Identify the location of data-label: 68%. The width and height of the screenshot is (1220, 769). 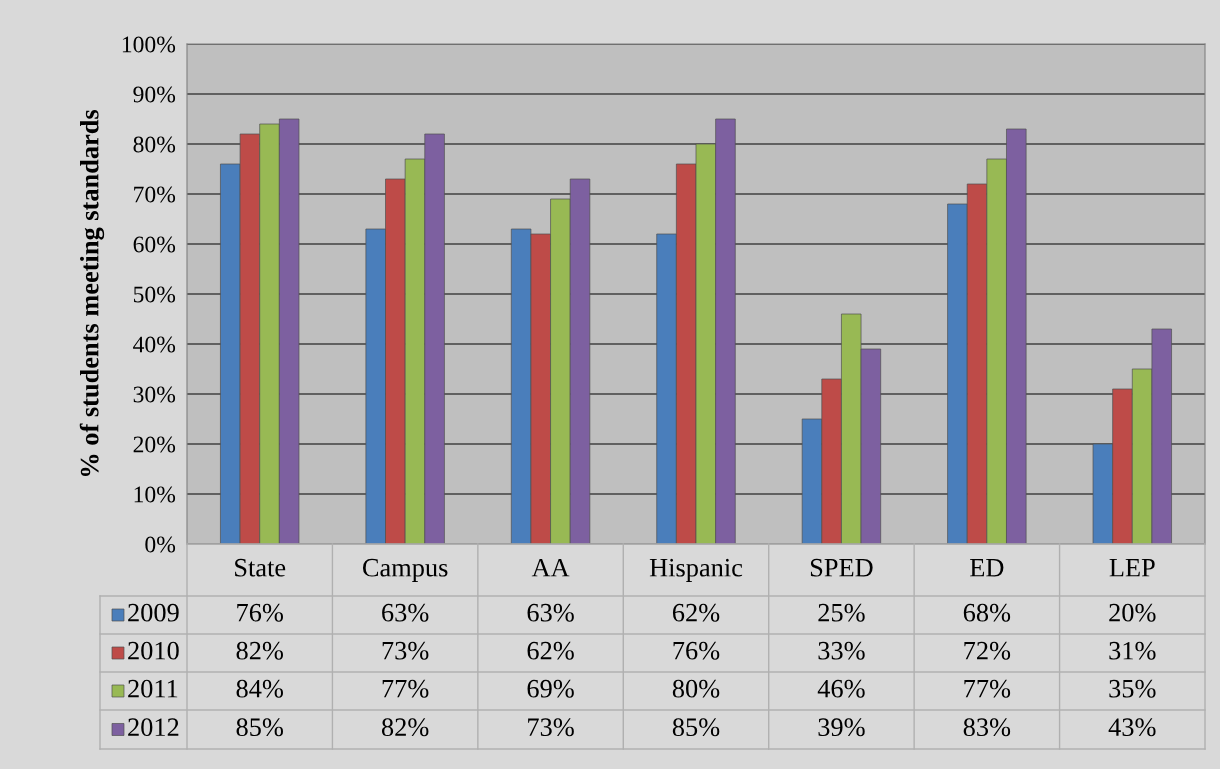
(987, 612).